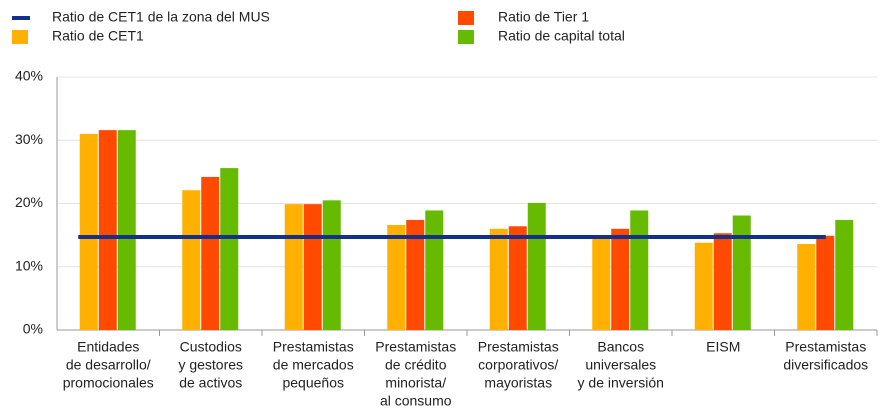 This screenshot has height=410, width=889. I want to click on x-tick-label: y gestores, so click(210, 365).